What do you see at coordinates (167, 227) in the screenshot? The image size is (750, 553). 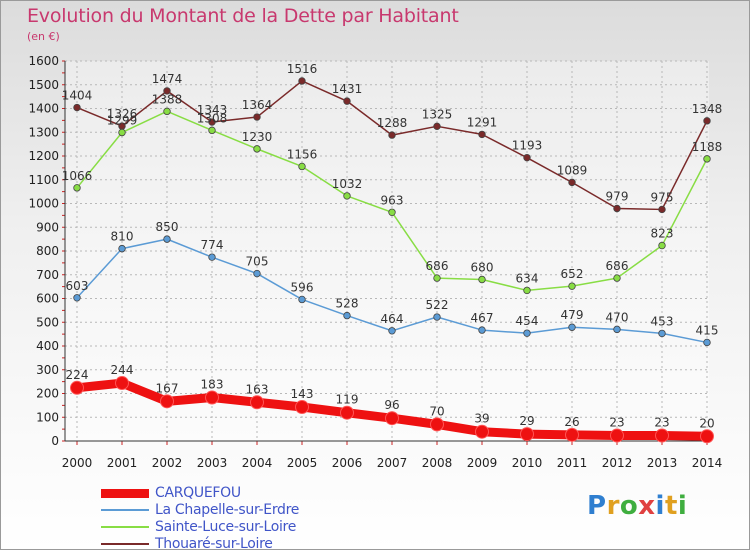 I see `data-label: 850` at bounding box center [167, 227].